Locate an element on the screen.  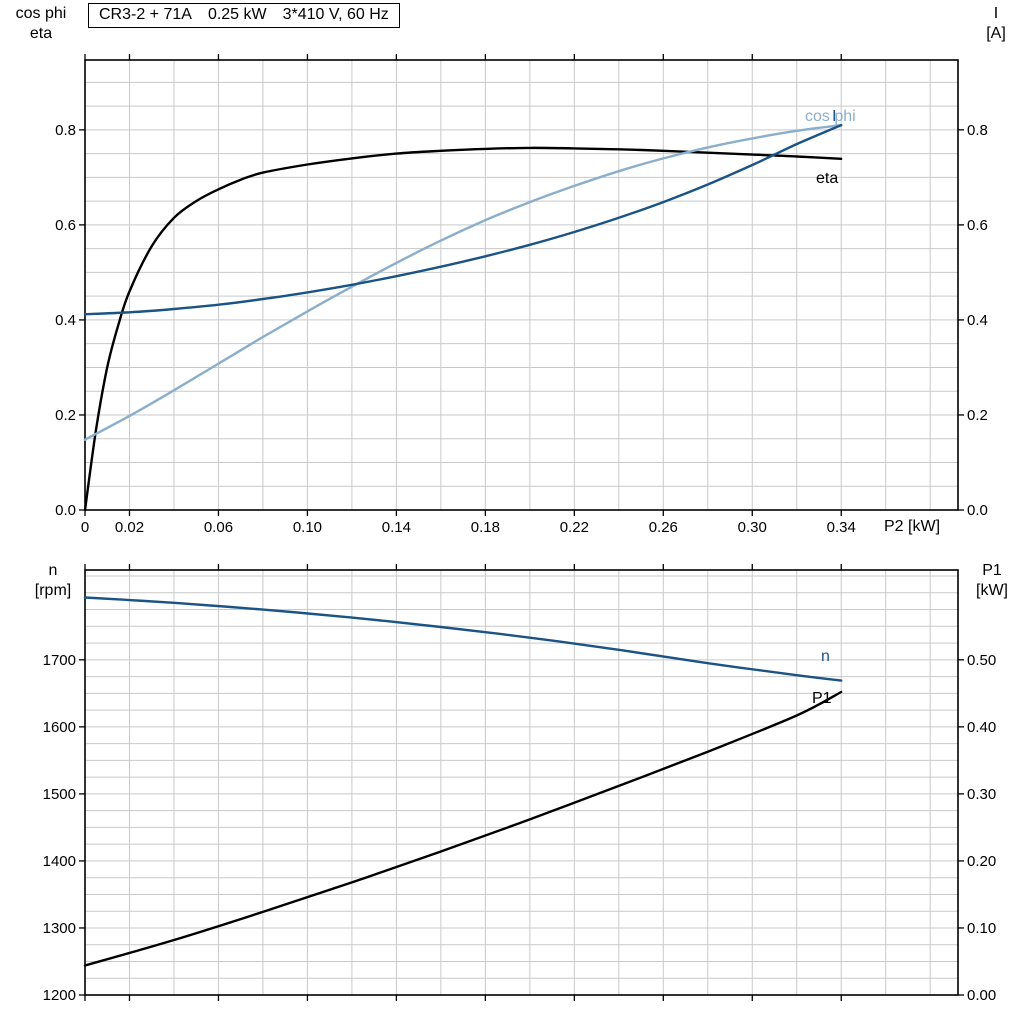
top-left-axis-title: cos phi eta is located at coordinates (41, 24).